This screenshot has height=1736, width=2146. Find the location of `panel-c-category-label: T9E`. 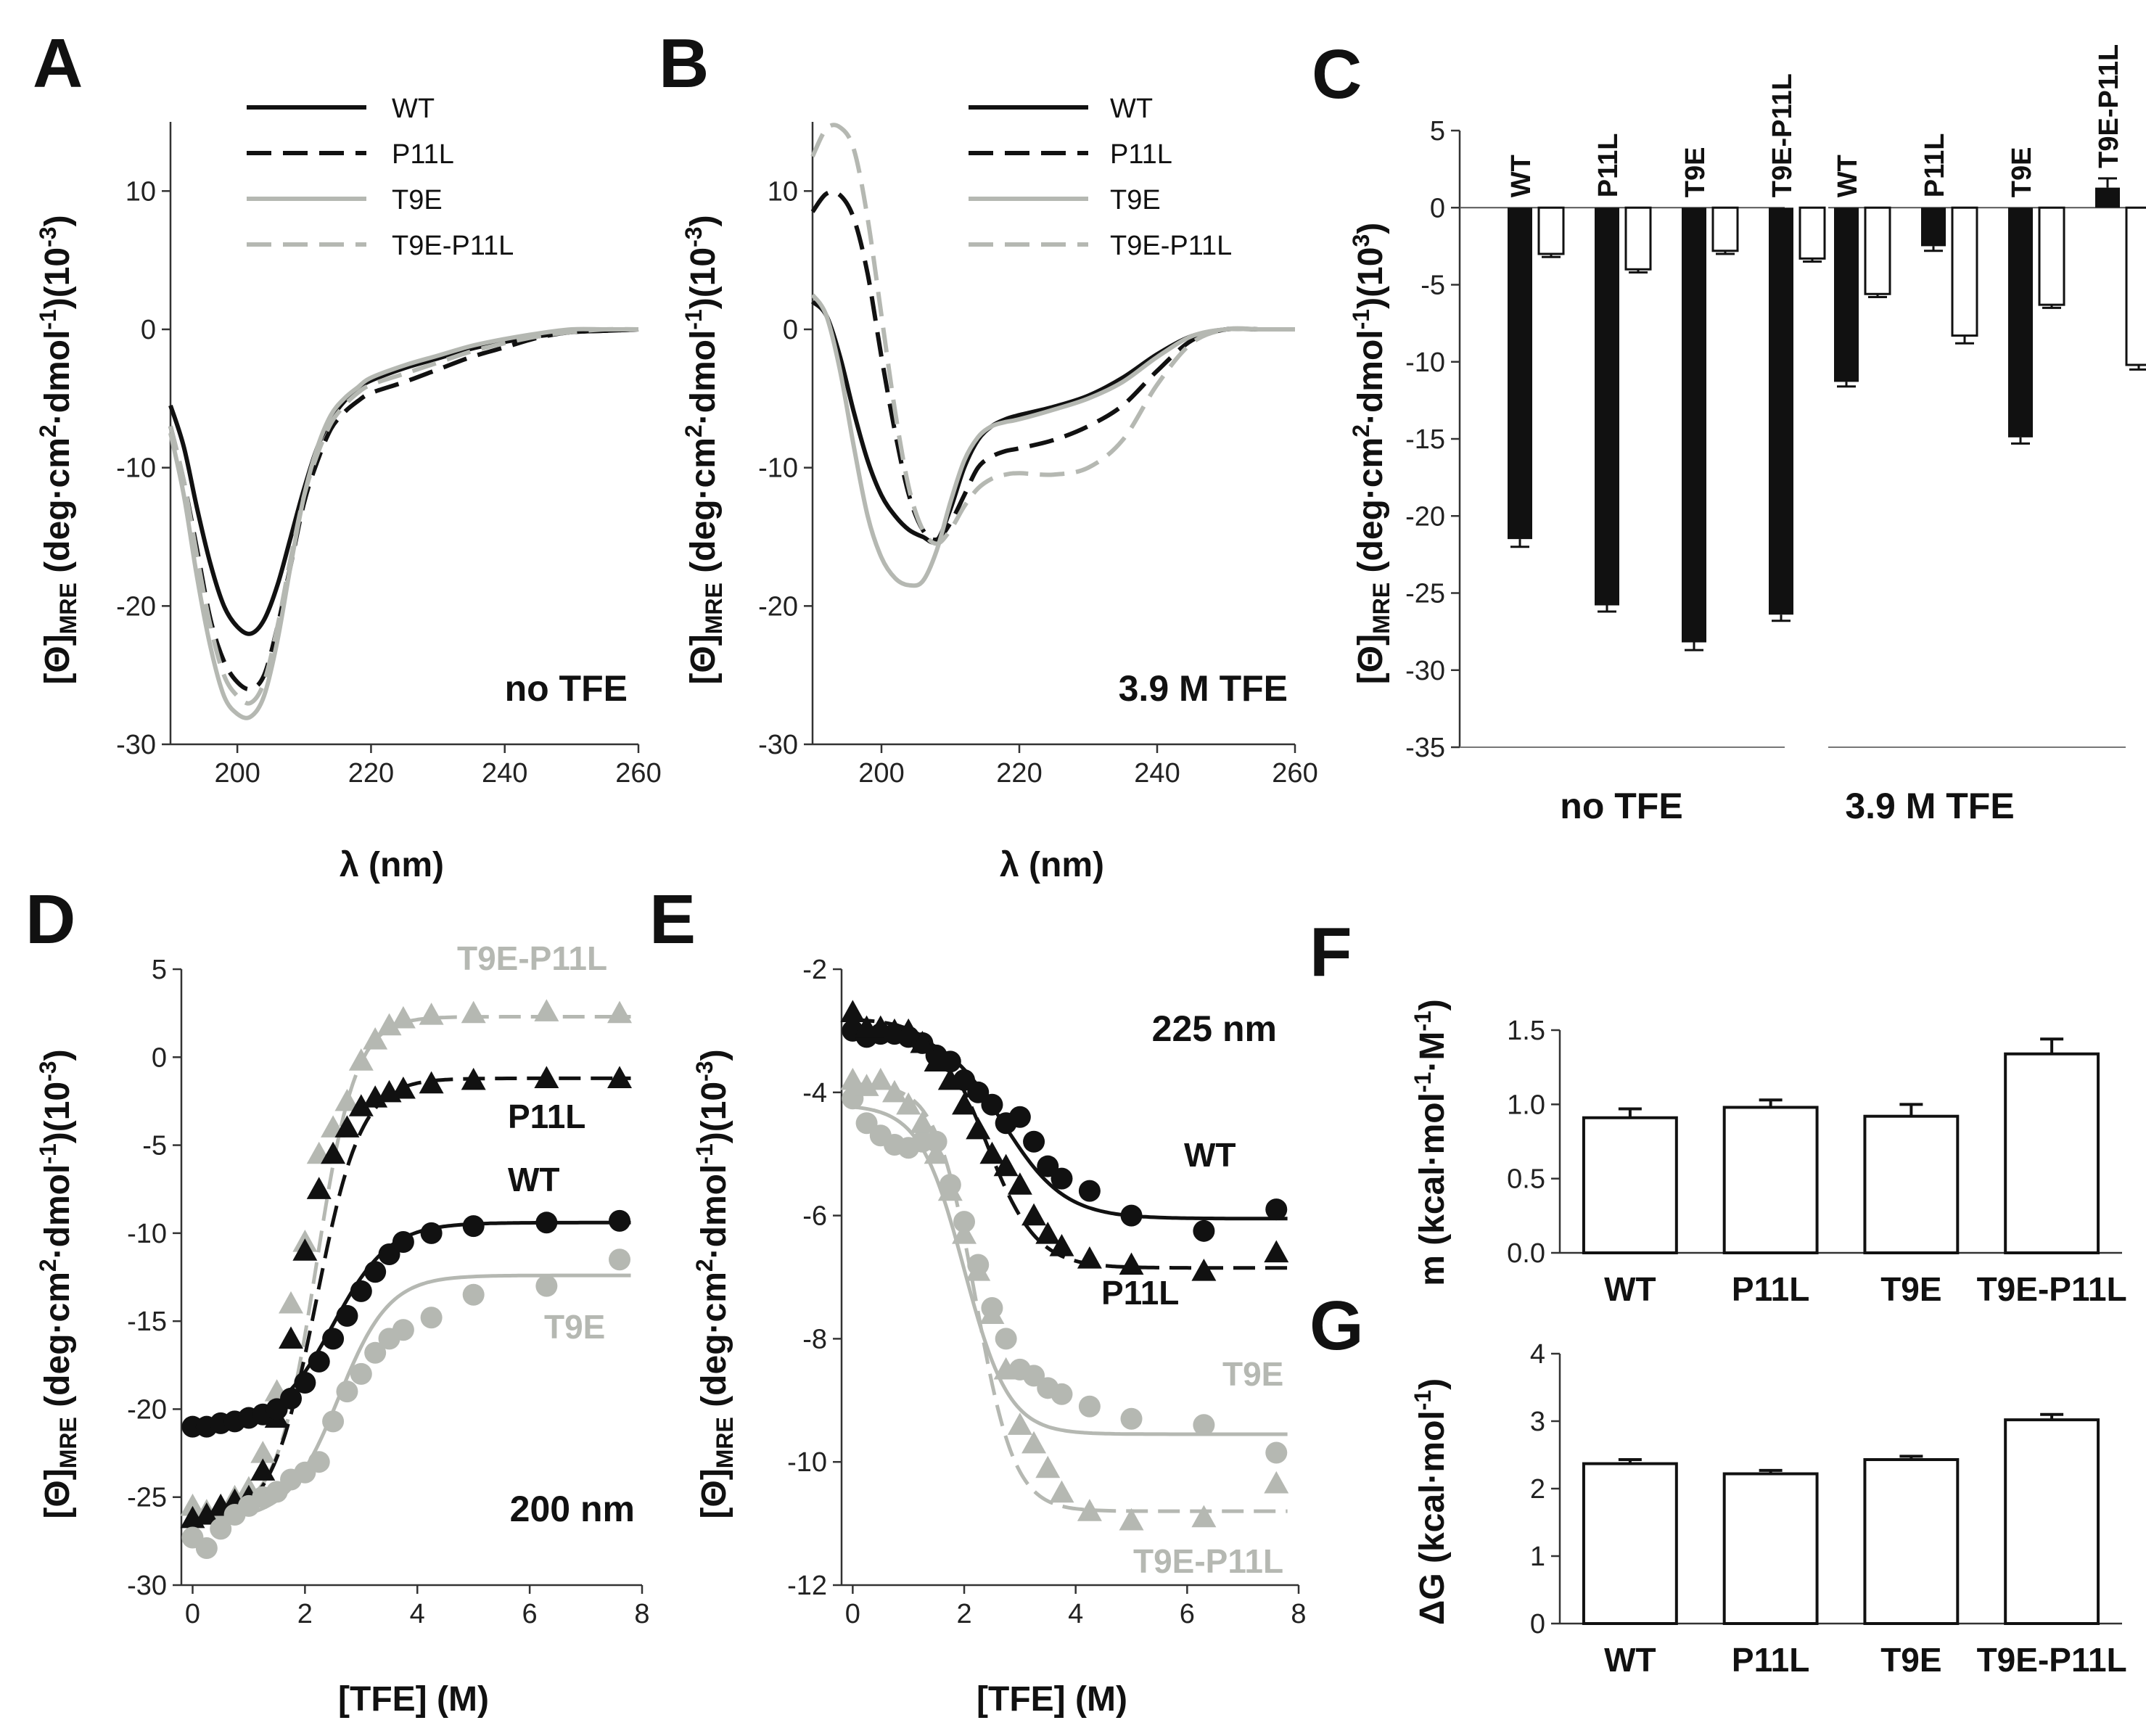

panel-c-category-label: T9E is located at coordinates (2022, 172).